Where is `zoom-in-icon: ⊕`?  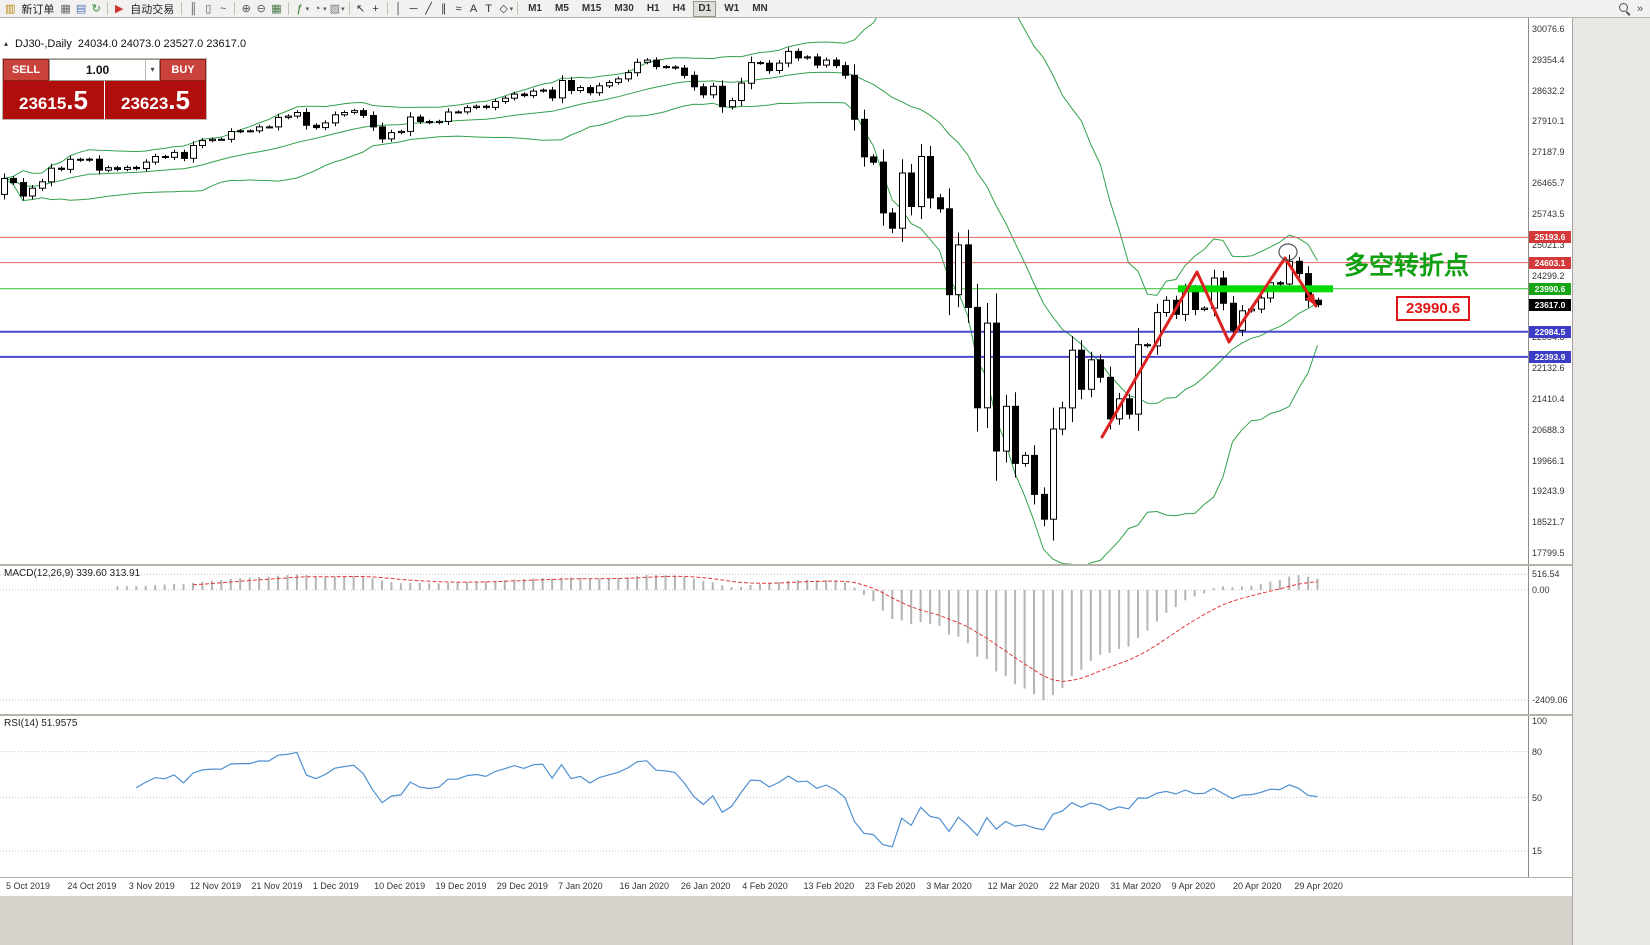
zoom-in-icon: ⊕ is located at coordinates (246, 8).